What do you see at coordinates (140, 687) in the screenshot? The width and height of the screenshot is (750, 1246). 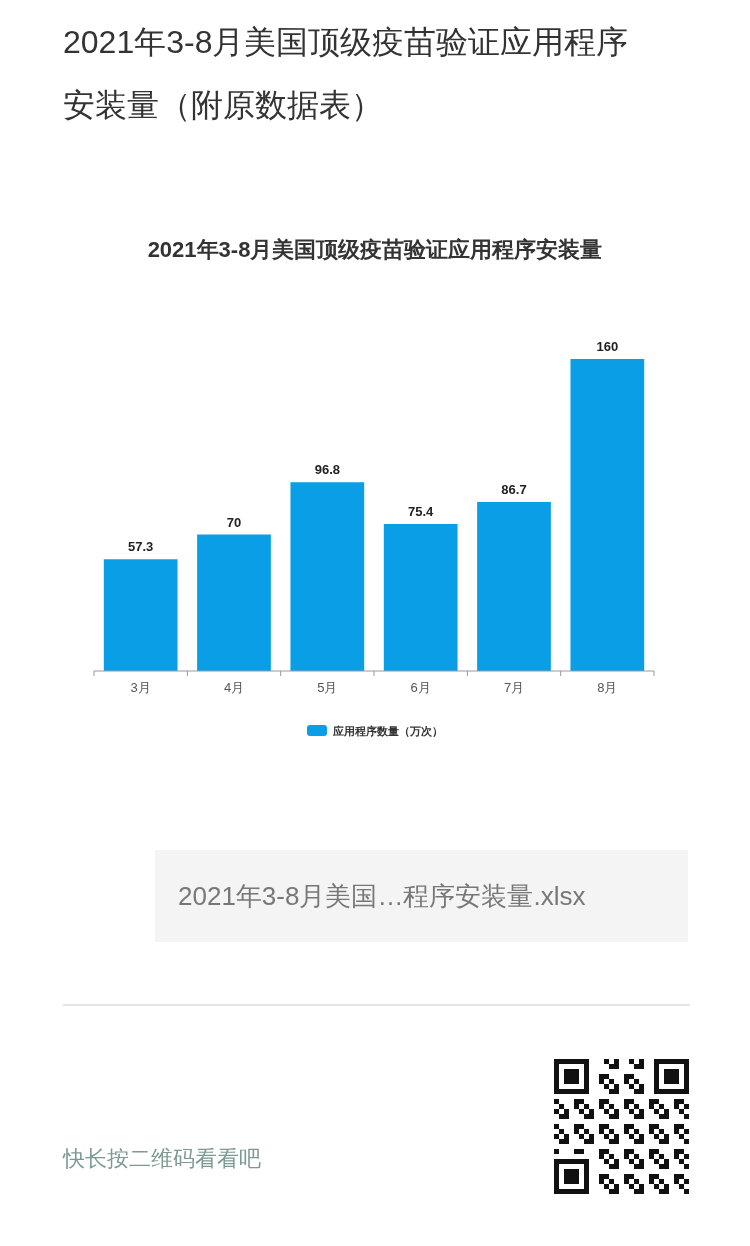 I see `x-tick-label: 3月` at bounding box center [140, 687].